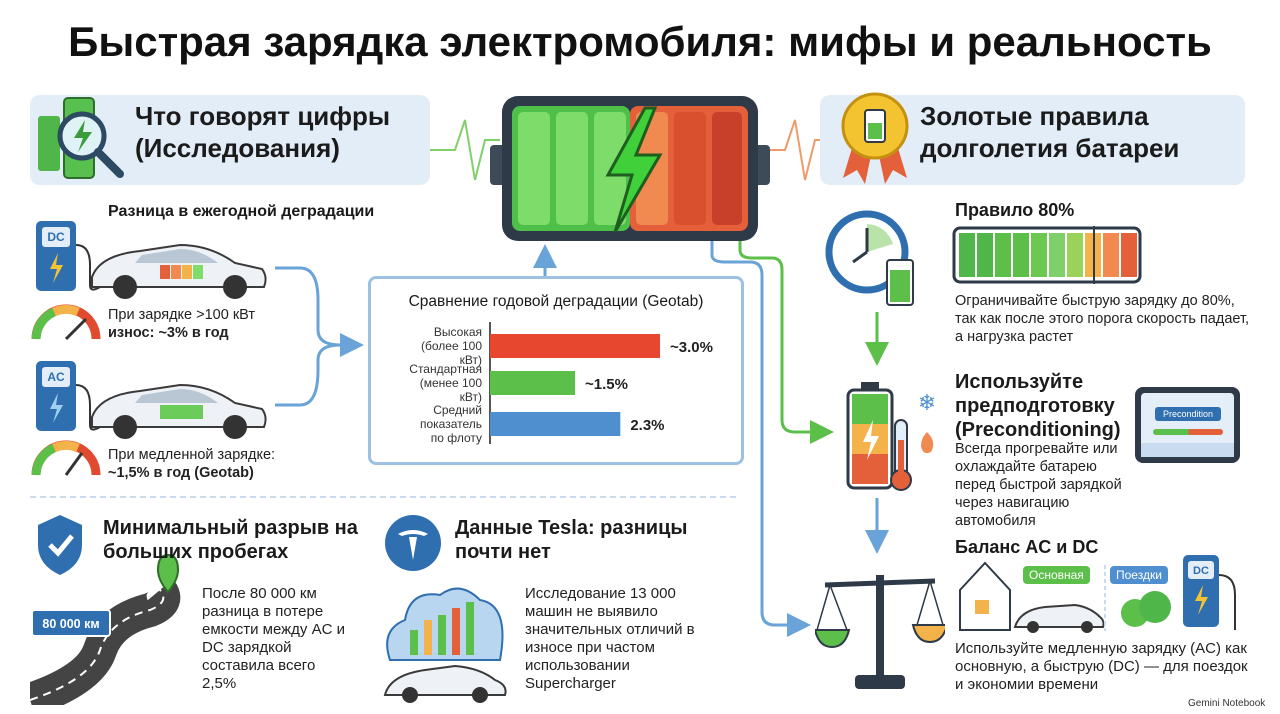  I want to click on central-battery, so click(630, 168).